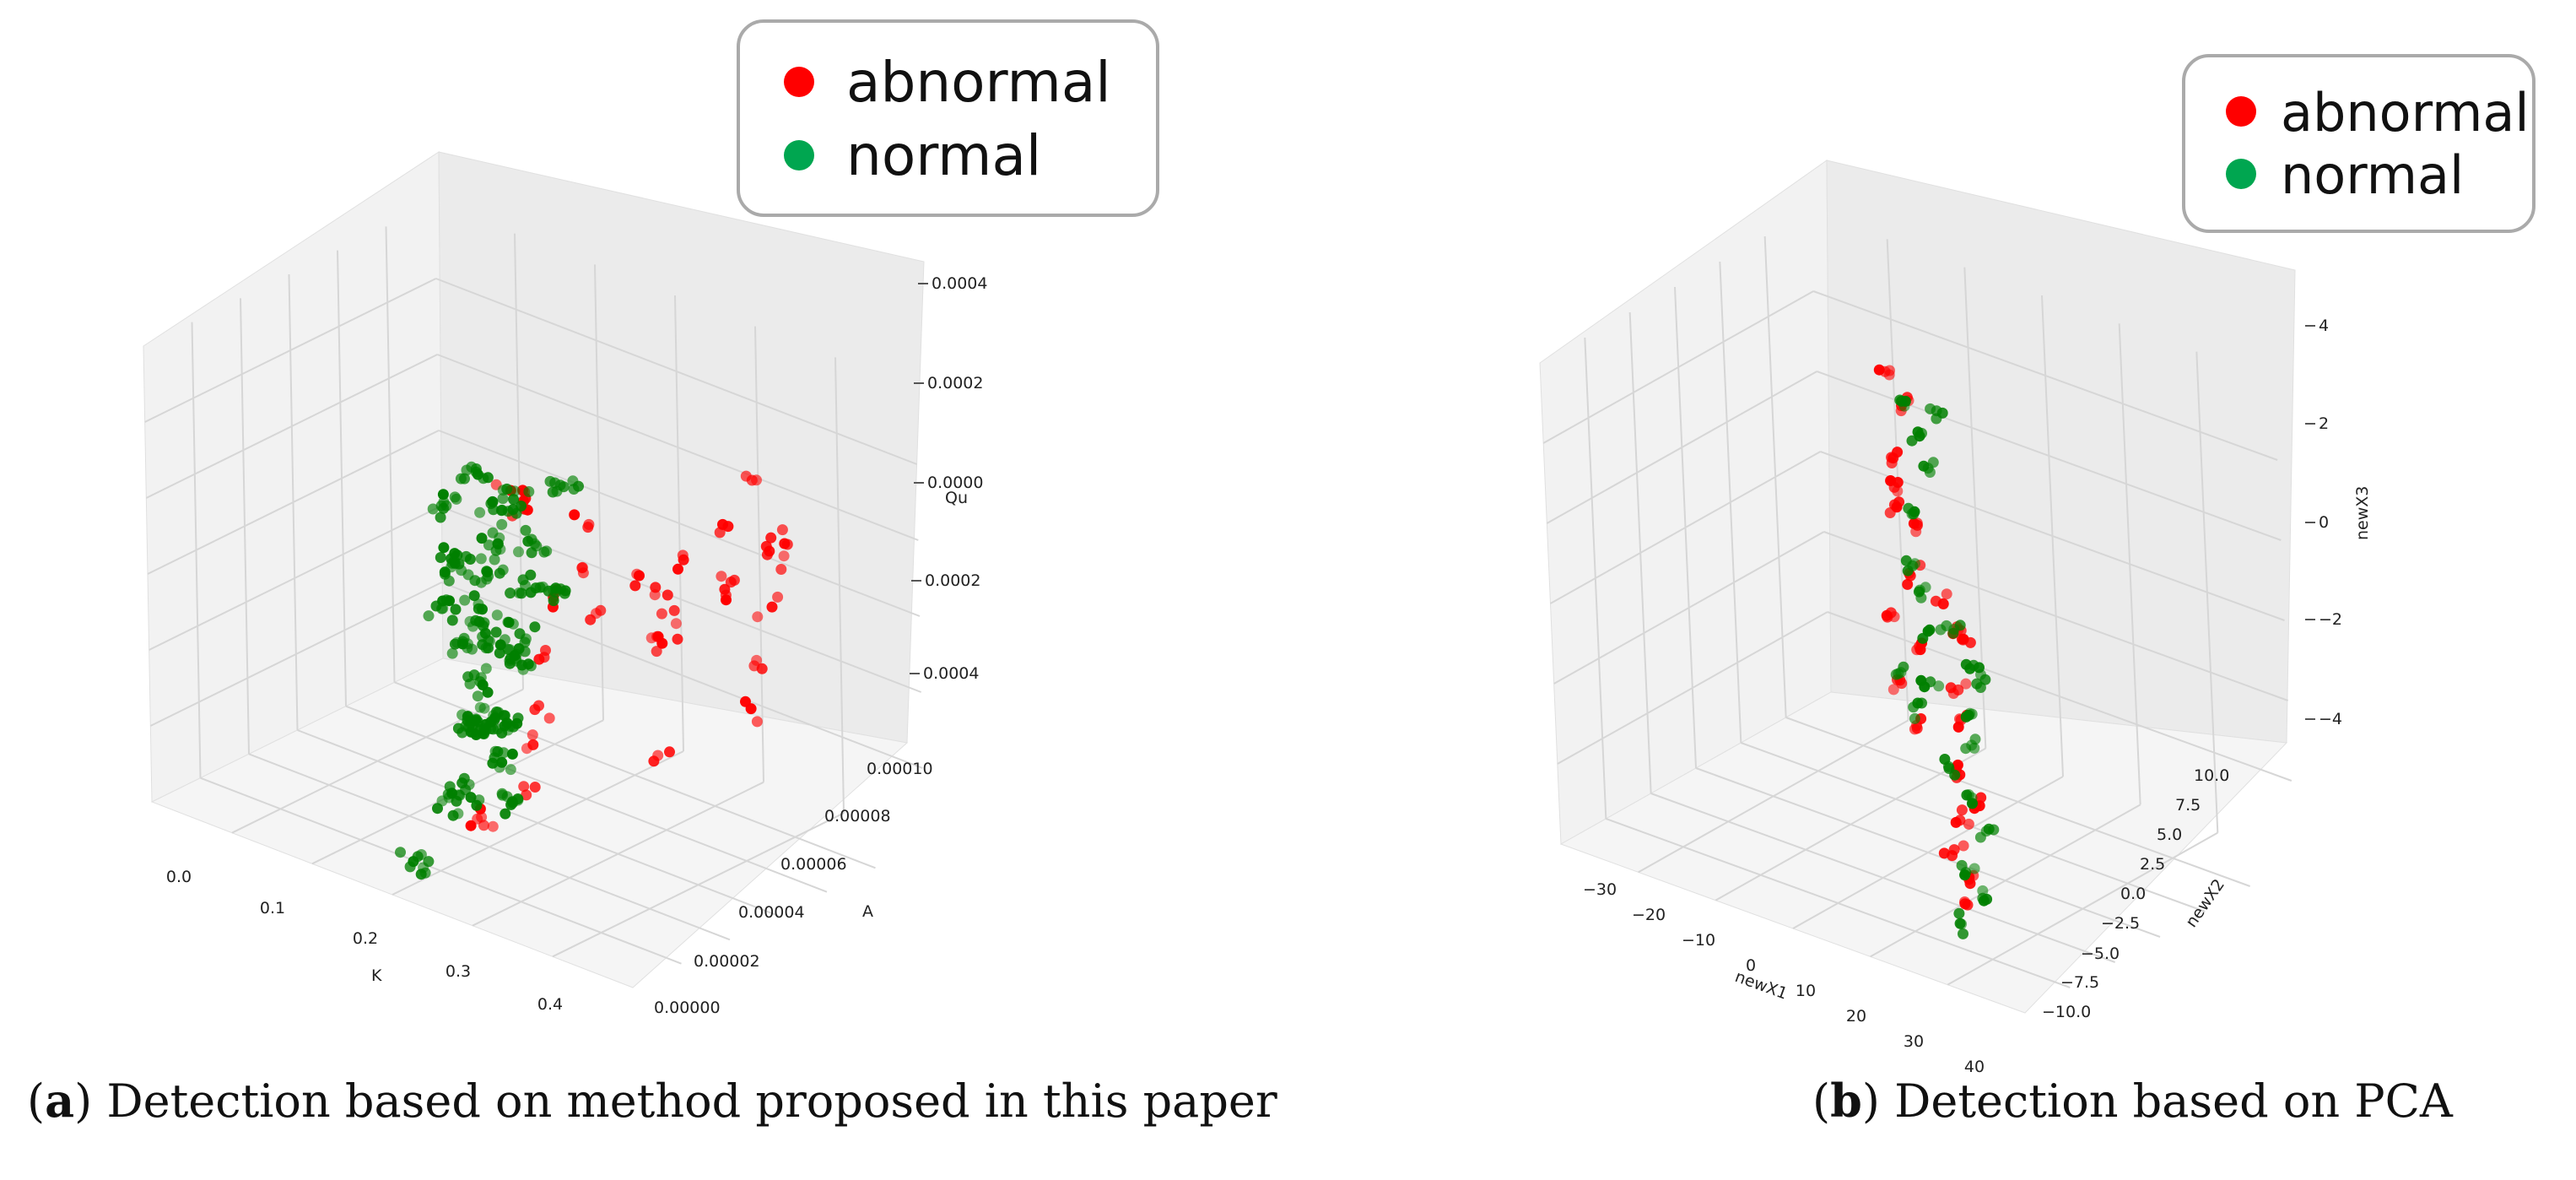  I want to click on panel-b-zlabel: newX3, so click(2362, 513).